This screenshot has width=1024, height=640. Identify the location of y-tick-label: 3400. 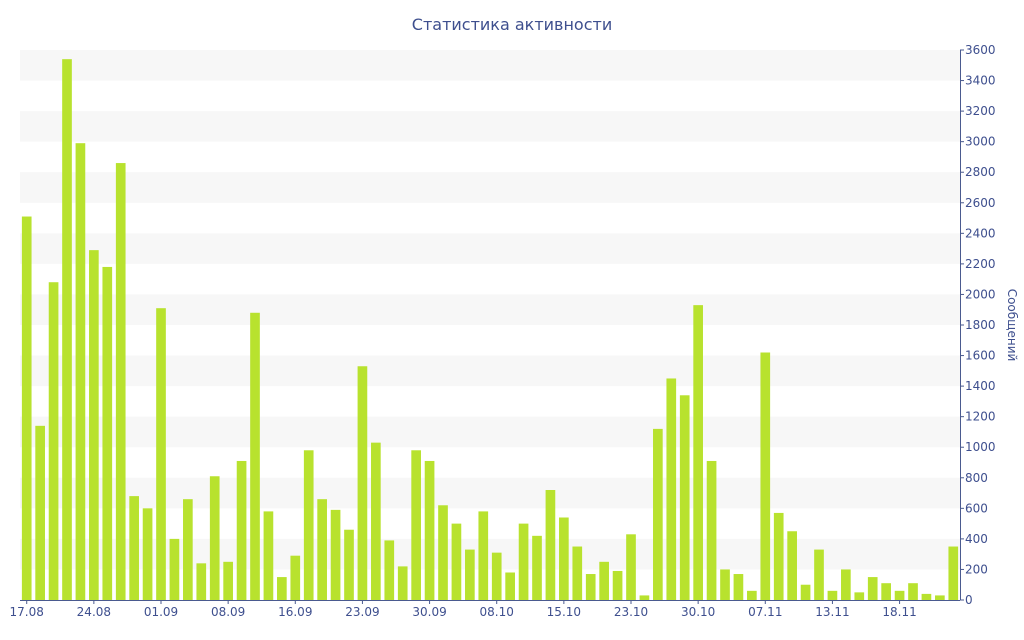
(980, 81).